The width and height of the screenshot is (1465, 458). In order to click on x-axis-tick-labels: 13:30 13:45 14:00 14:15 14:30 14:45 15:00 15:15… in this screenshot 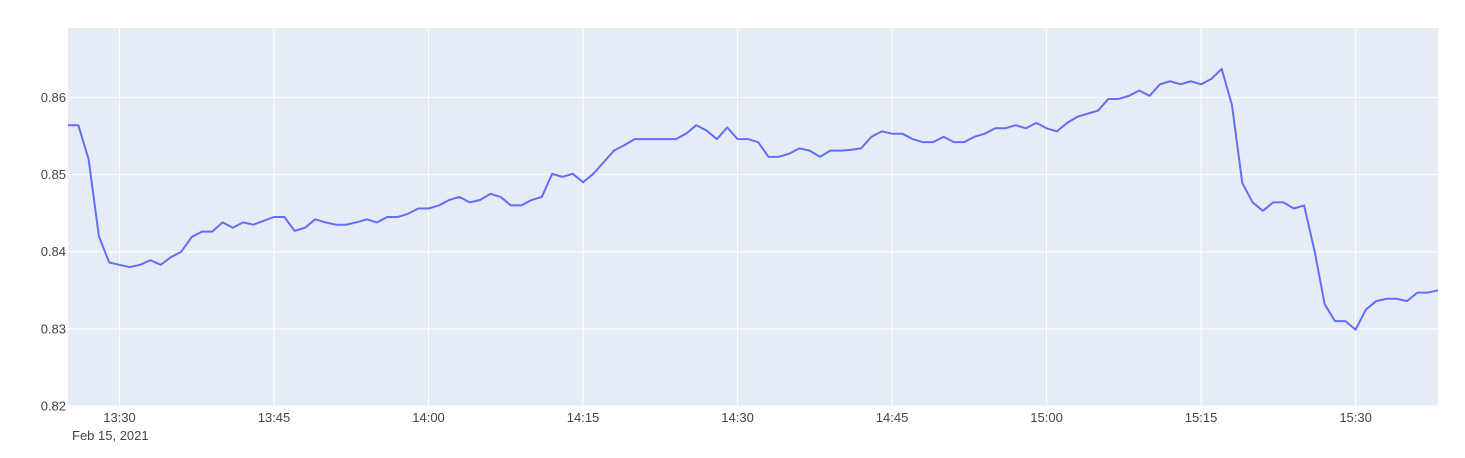, I will do `click(737, 417)`.